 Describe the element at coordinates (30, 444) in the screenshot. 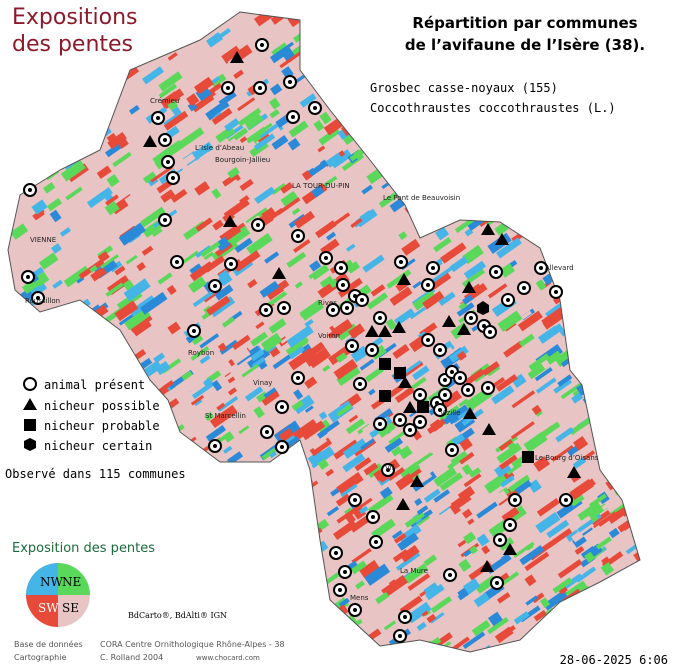

I see `legend-symbol` at that location.